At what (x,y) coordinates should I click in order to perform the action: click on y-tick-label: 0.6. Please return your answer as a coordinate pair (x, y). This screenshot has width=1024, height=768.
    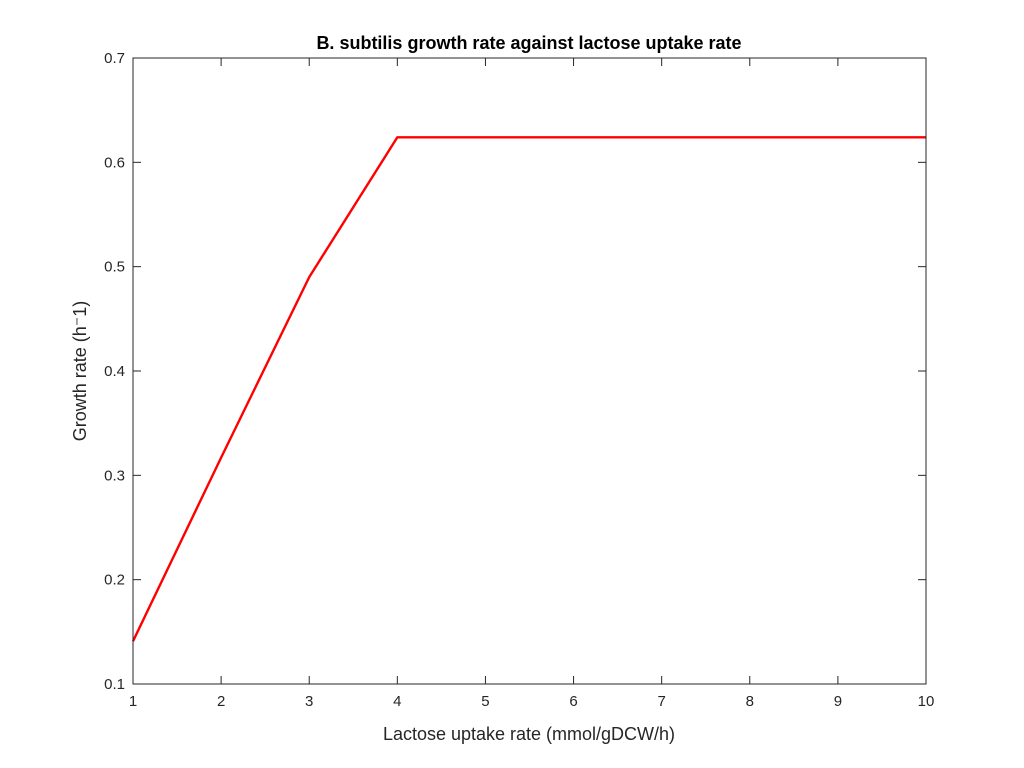
    Looking at the image, I should click on (114, 162).